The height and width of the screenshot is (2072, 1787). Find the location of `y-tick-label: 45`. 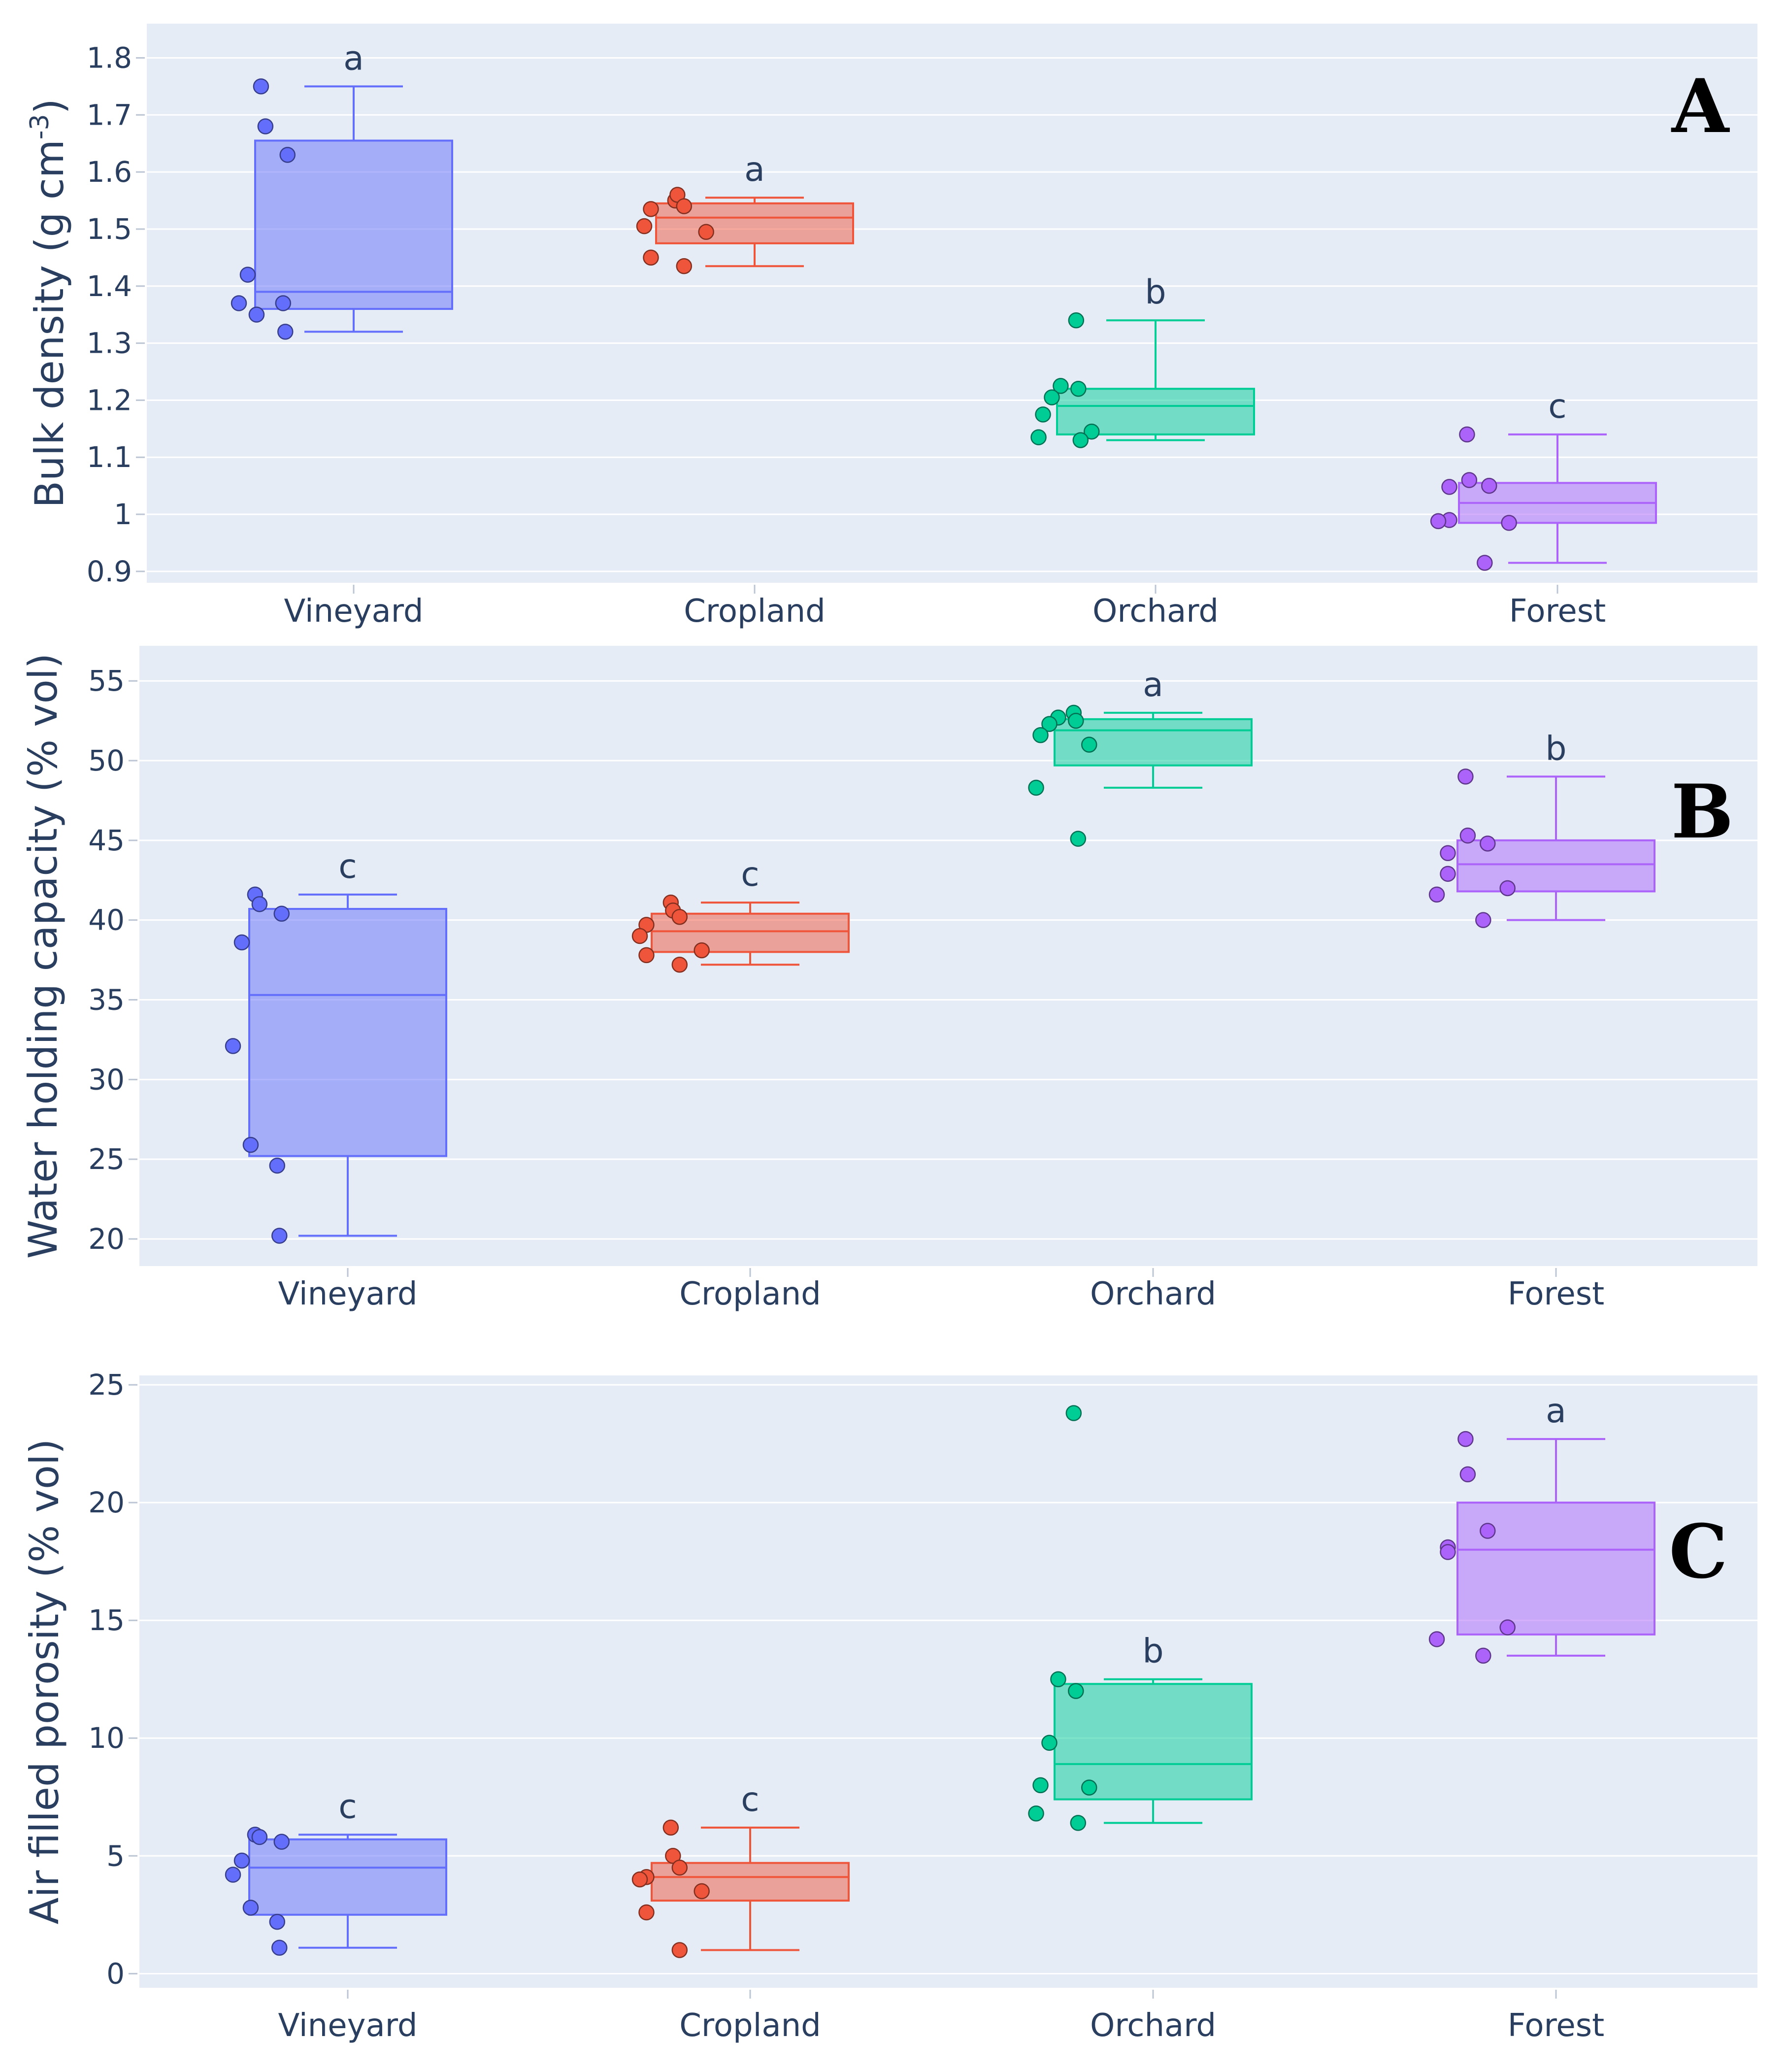

y-tick-label: 45 is located at coordinates (106, 841).